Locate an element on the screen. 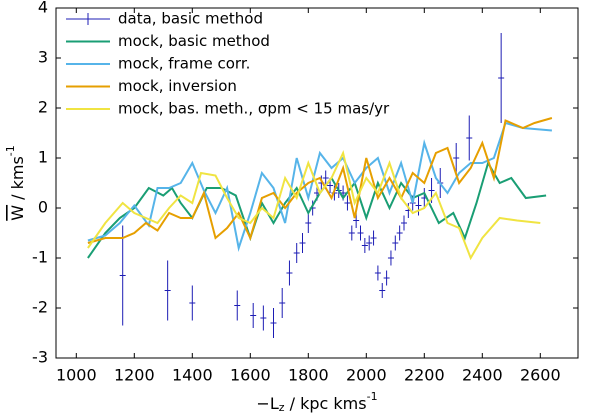 This screenshot has height=418, width=598. x-label-part: / kpc kms is located at coordinates (326, 403).